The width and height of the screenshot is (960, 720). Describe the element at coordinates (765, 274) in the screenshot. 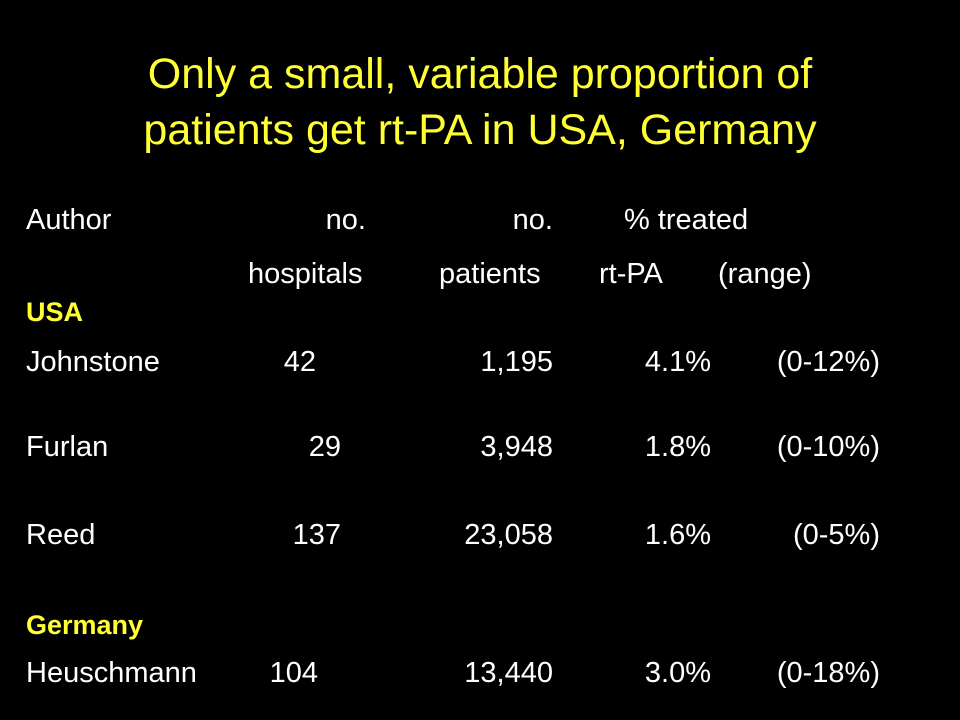

I see `header-range: (range)` at that location.